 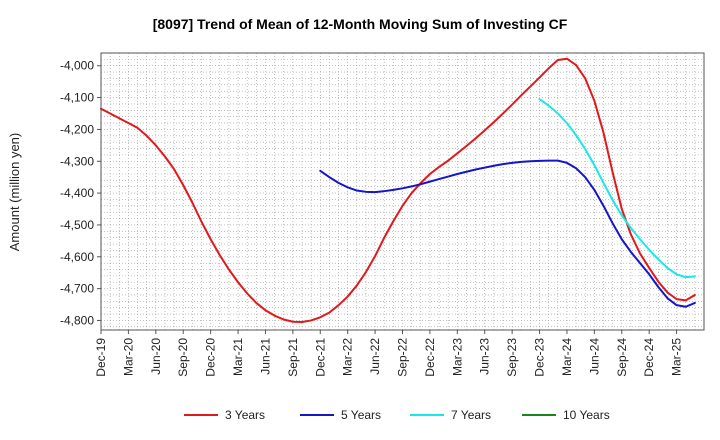 I want to click on y-axis-label: Amount (million yen), so click(x=14, y=192).